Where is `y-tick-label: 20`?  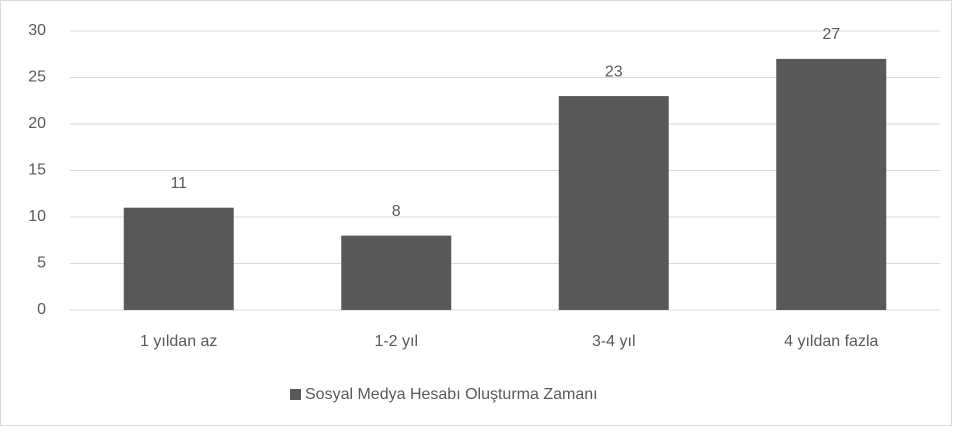 y-tick-label: 20 is located at coordinates (37, 123).